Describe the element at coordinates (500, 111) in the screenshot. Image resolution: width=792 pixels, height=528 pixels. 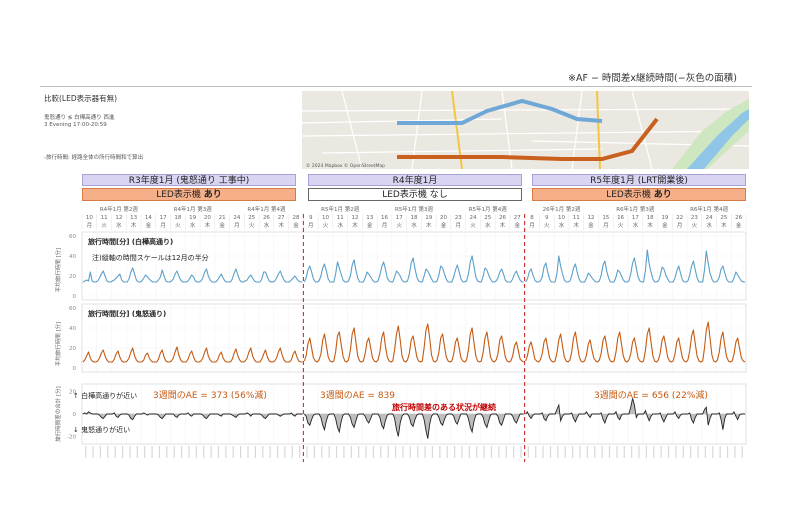
I see `map-route-shirakaba` at that location.